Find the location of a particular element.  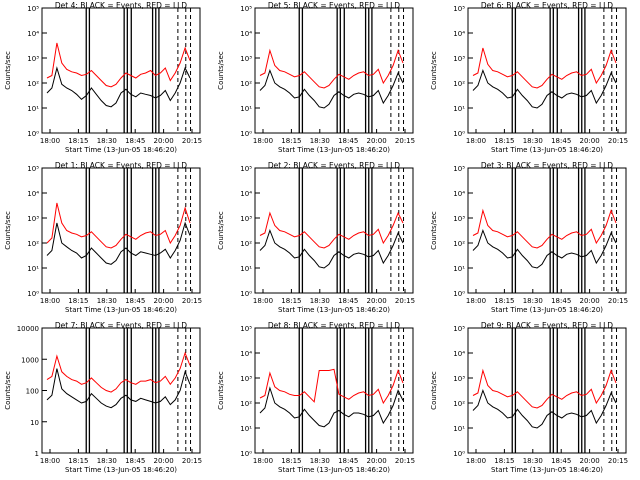

y-tick-label: 1 is located at coordinates (37, 454).